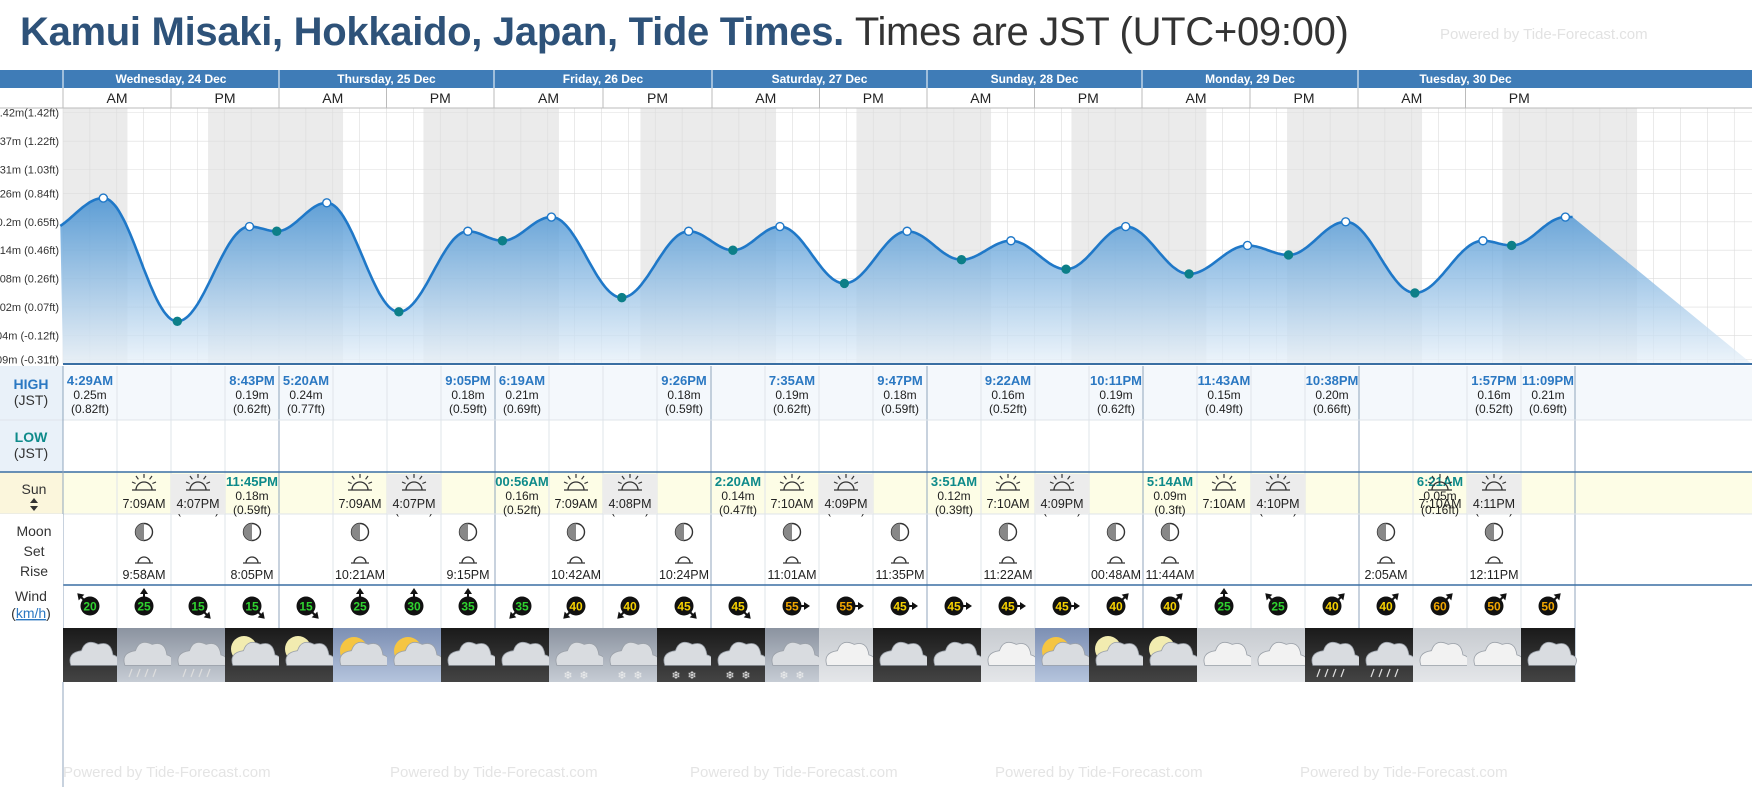  What do you see at coordinates (1494, 504) in the screenshot?
I see `sunset-time: 4:11PM` at bounding box center [1494, 504].